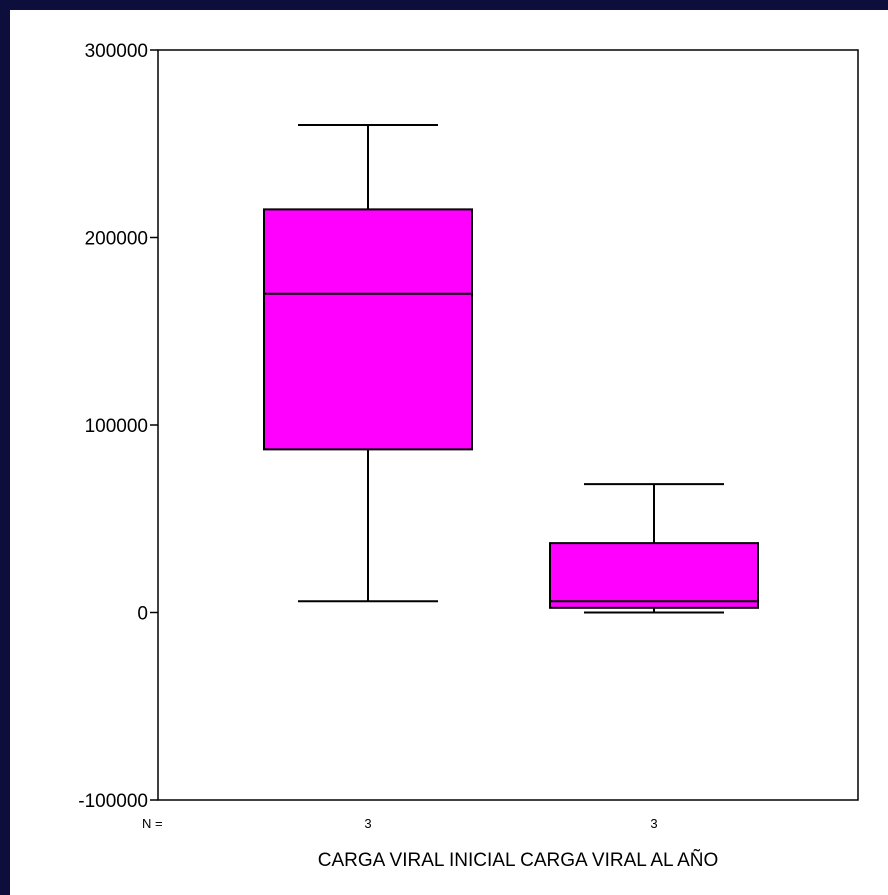  What do you see at coordinates (142, 614) in the screenshot?
I see `y-tick-label: 0` at bounding box center [142, 614].